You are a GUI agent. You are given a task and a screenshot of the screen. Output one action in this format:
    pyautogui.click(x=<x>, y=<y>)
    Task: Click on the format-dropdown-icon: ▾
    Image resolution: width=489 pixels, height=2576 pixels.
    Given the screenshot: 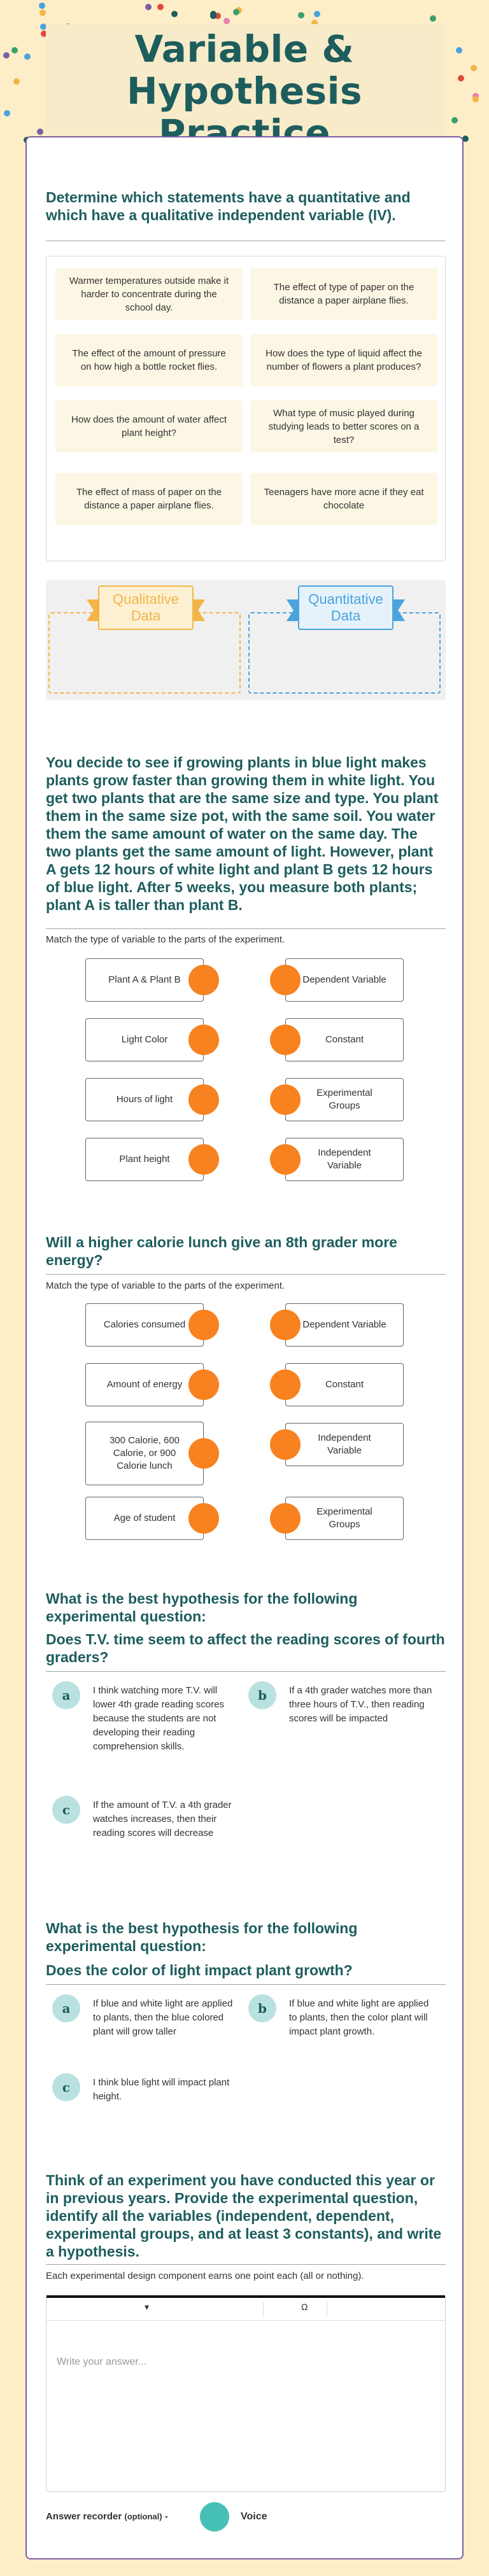 What is the action you would take?
    pyautogui.click(x=147, y=2307)
    